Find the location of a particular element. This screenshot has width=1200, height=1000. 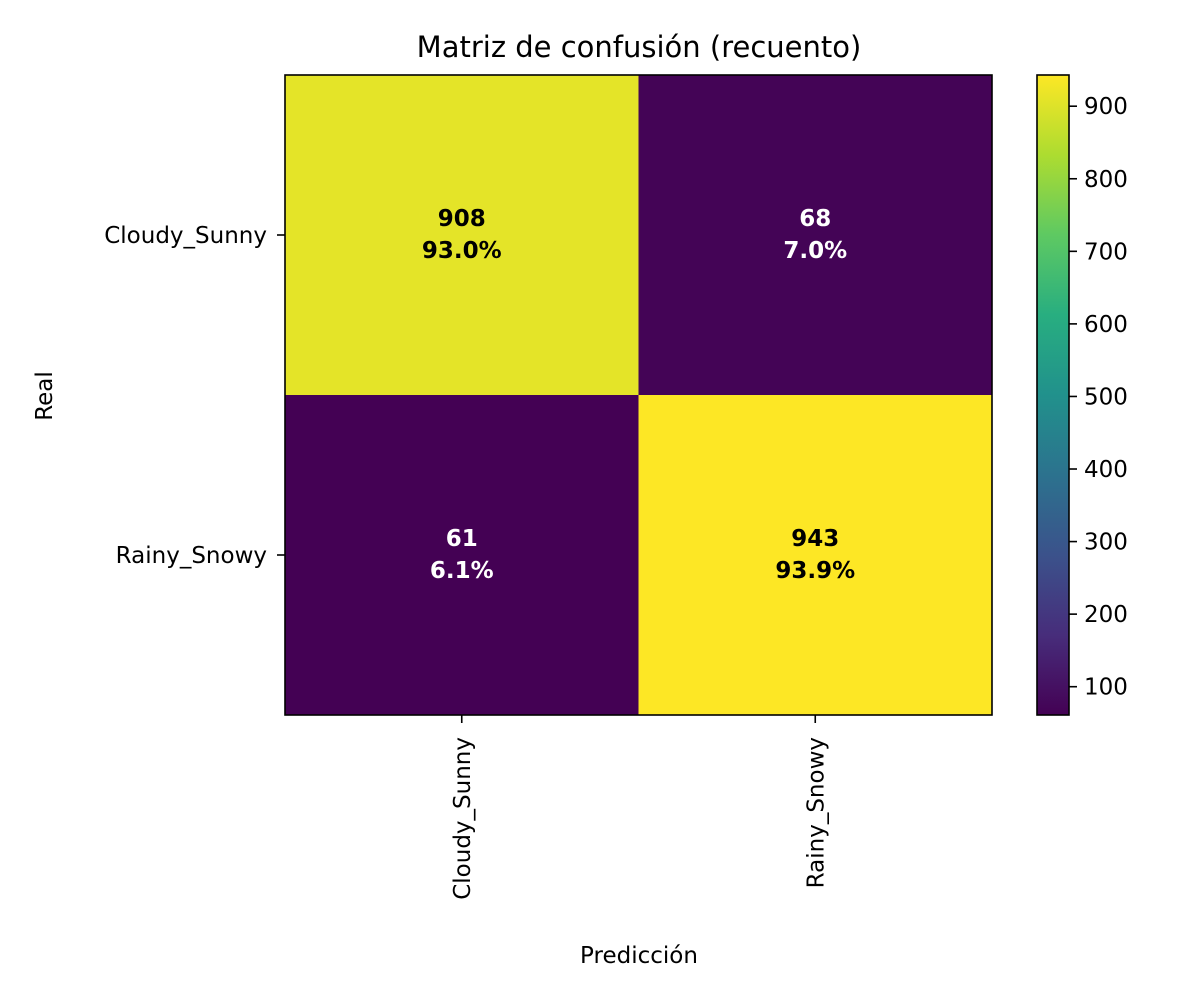

y-tick-label-1: Rainy_Snowy is located at coordinates (191, 556).